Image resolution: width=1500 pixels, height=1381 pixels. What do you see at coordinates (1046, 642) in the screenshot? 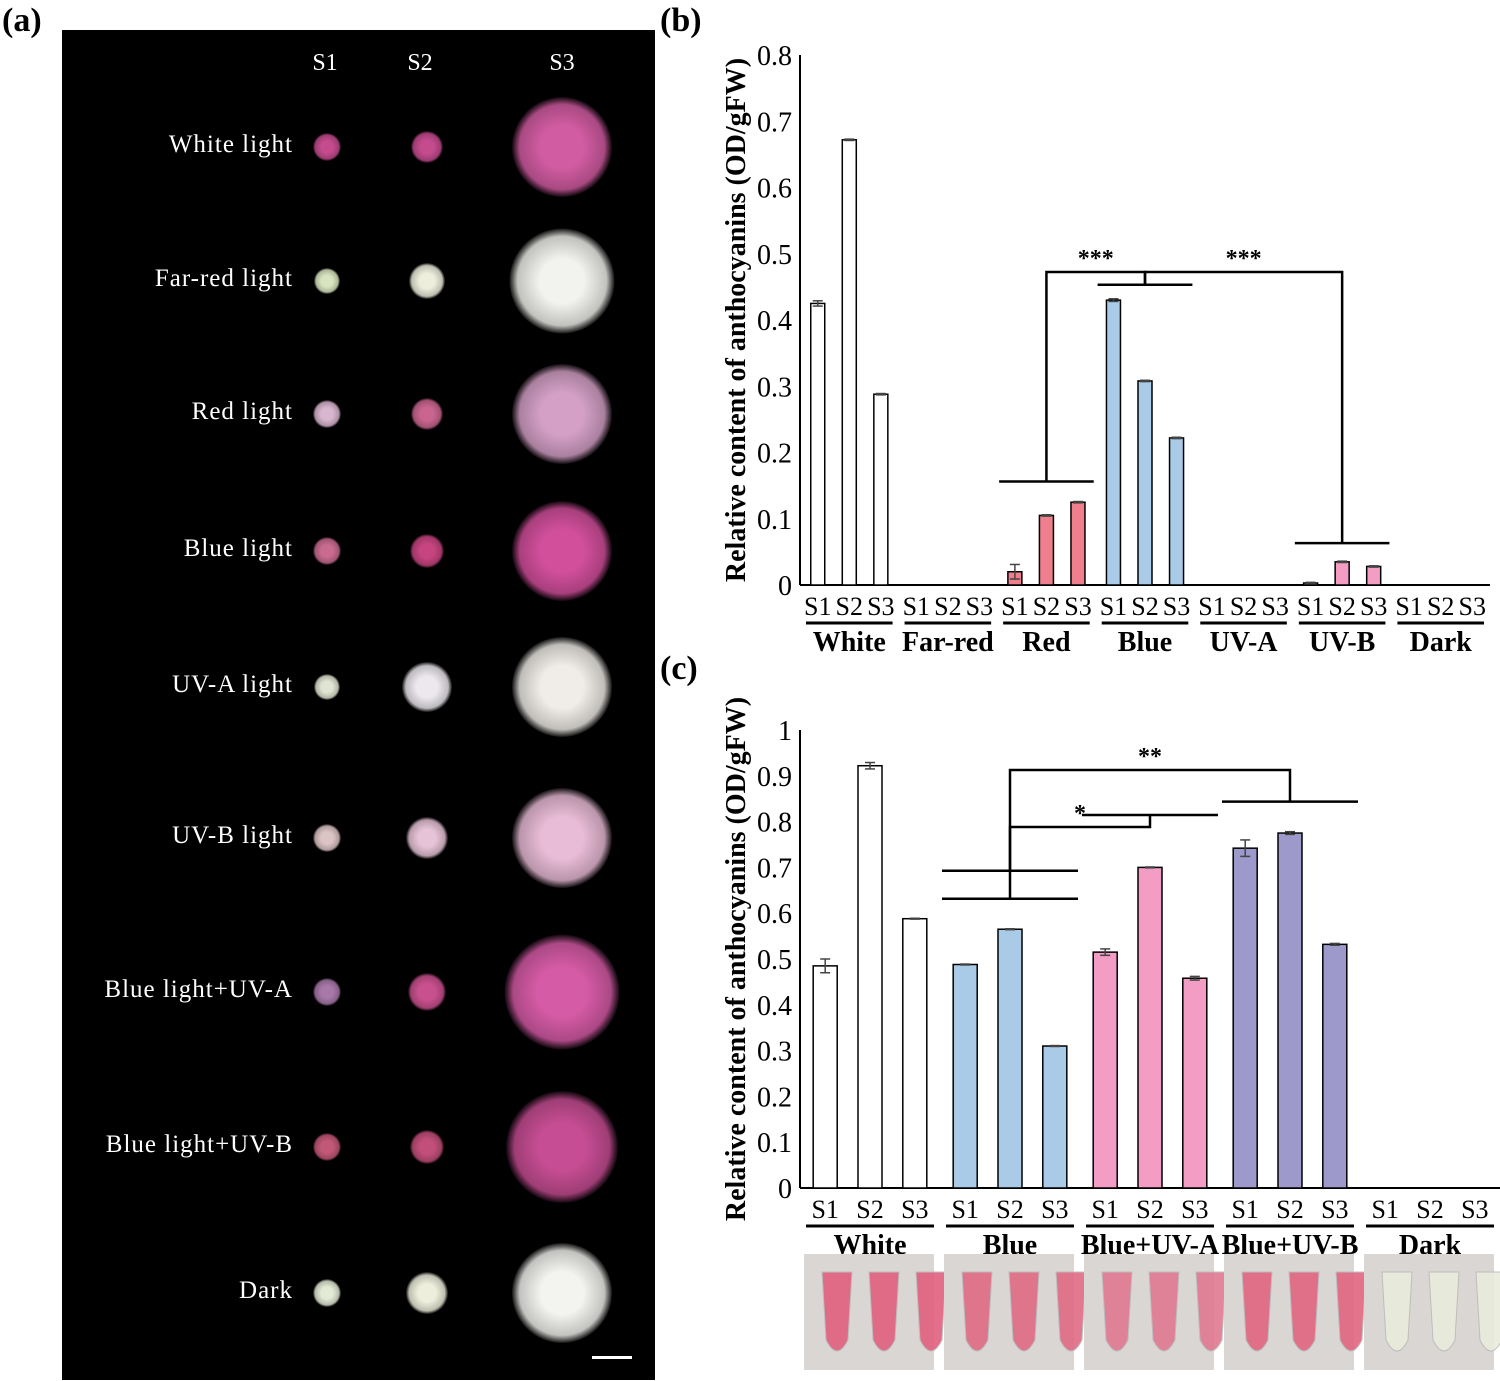
I see `group-label: Red` at bounding box center [1046, 642].